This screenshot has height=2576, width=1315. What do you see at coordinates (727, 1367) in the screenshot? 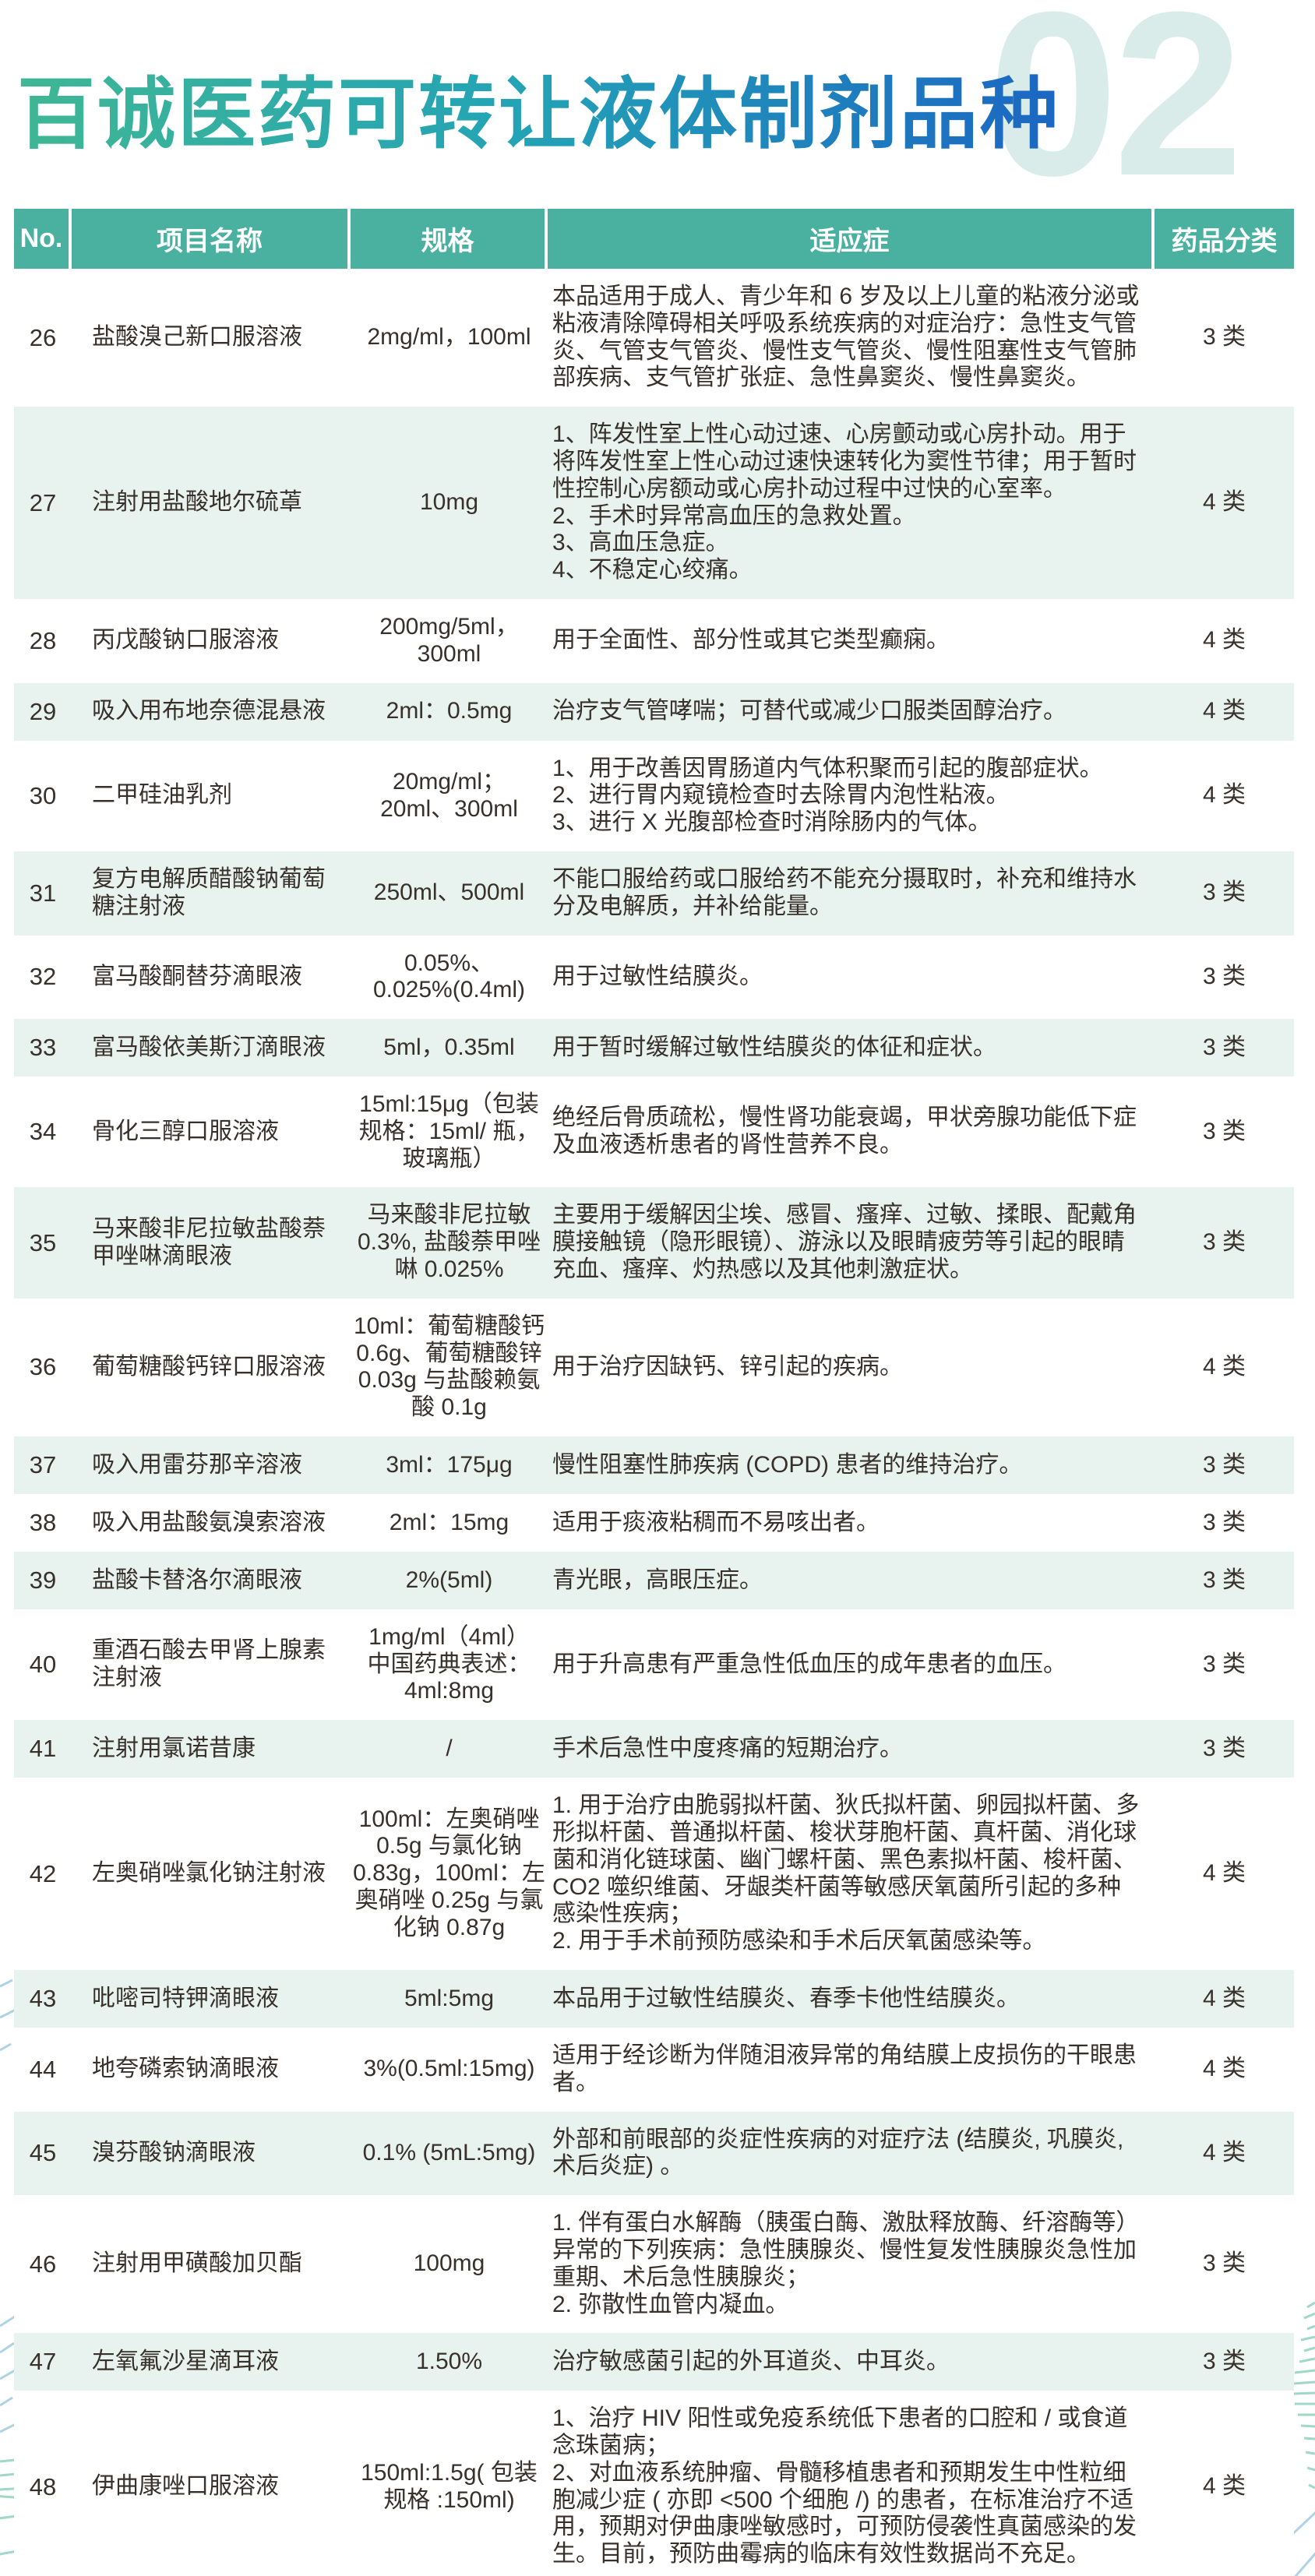
I see `indication-cell: 用于治疗因缺钙、锌引起的疾病。` at bounding box center [727, 1367].